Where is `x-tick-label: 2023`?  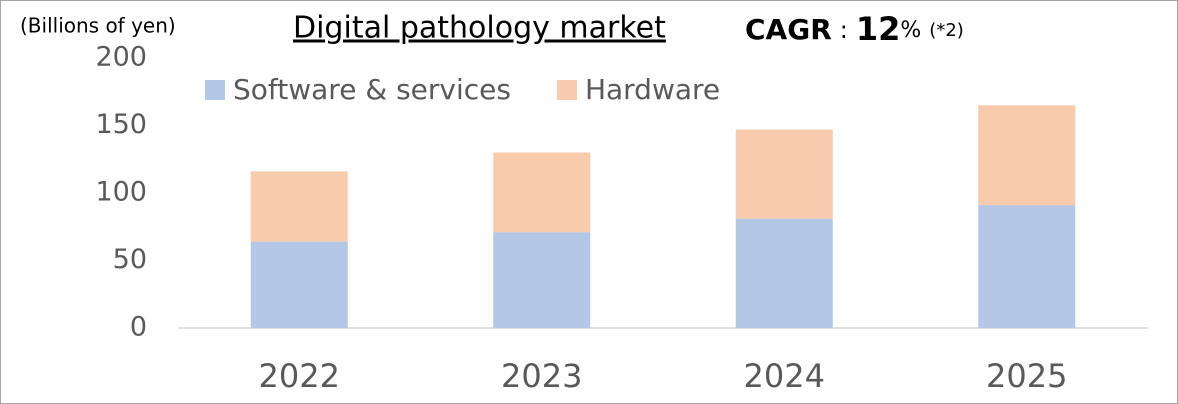
x-tick-label: 2023 is located at coordinates (541, 376).